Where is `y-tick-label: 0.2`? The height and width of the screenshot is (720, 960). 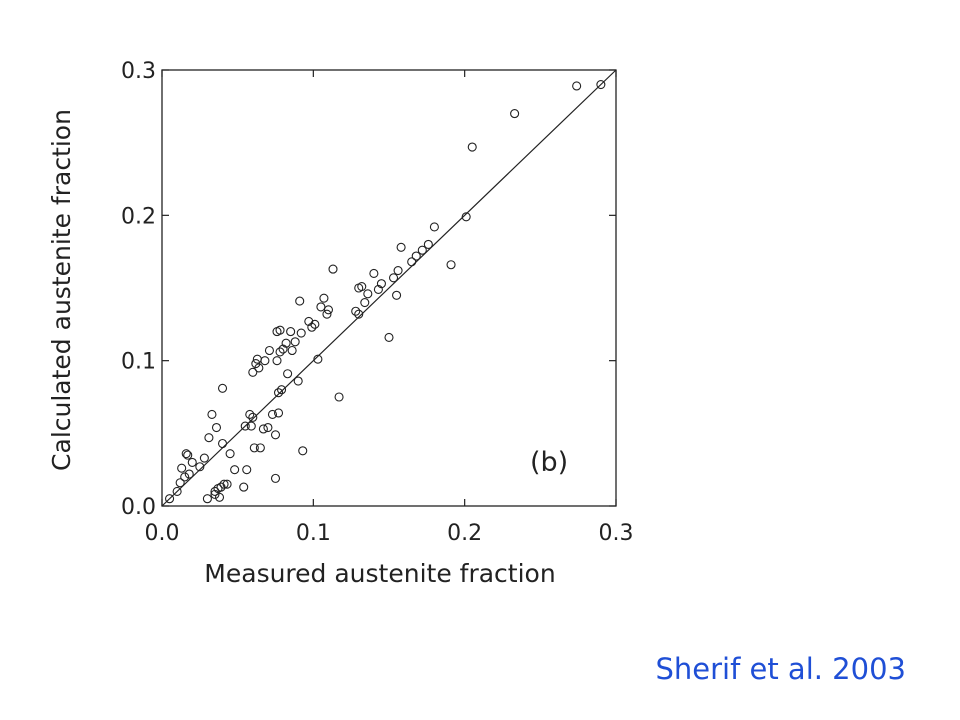 y-tick-label: 0.2 is located at coordinates (138, 216).